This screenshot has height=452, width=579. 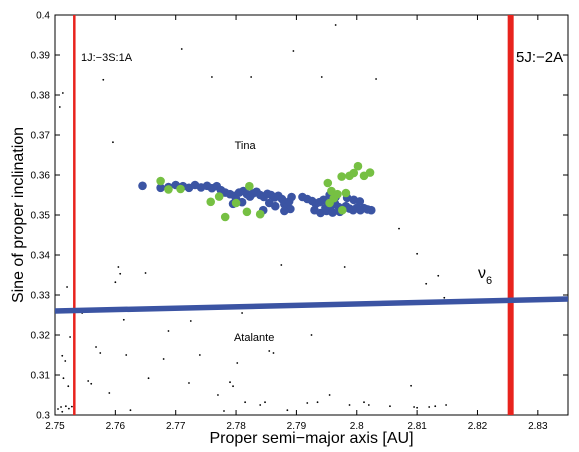 I want to click on x-tick-label: 2.76, so click(x=116, y=426).